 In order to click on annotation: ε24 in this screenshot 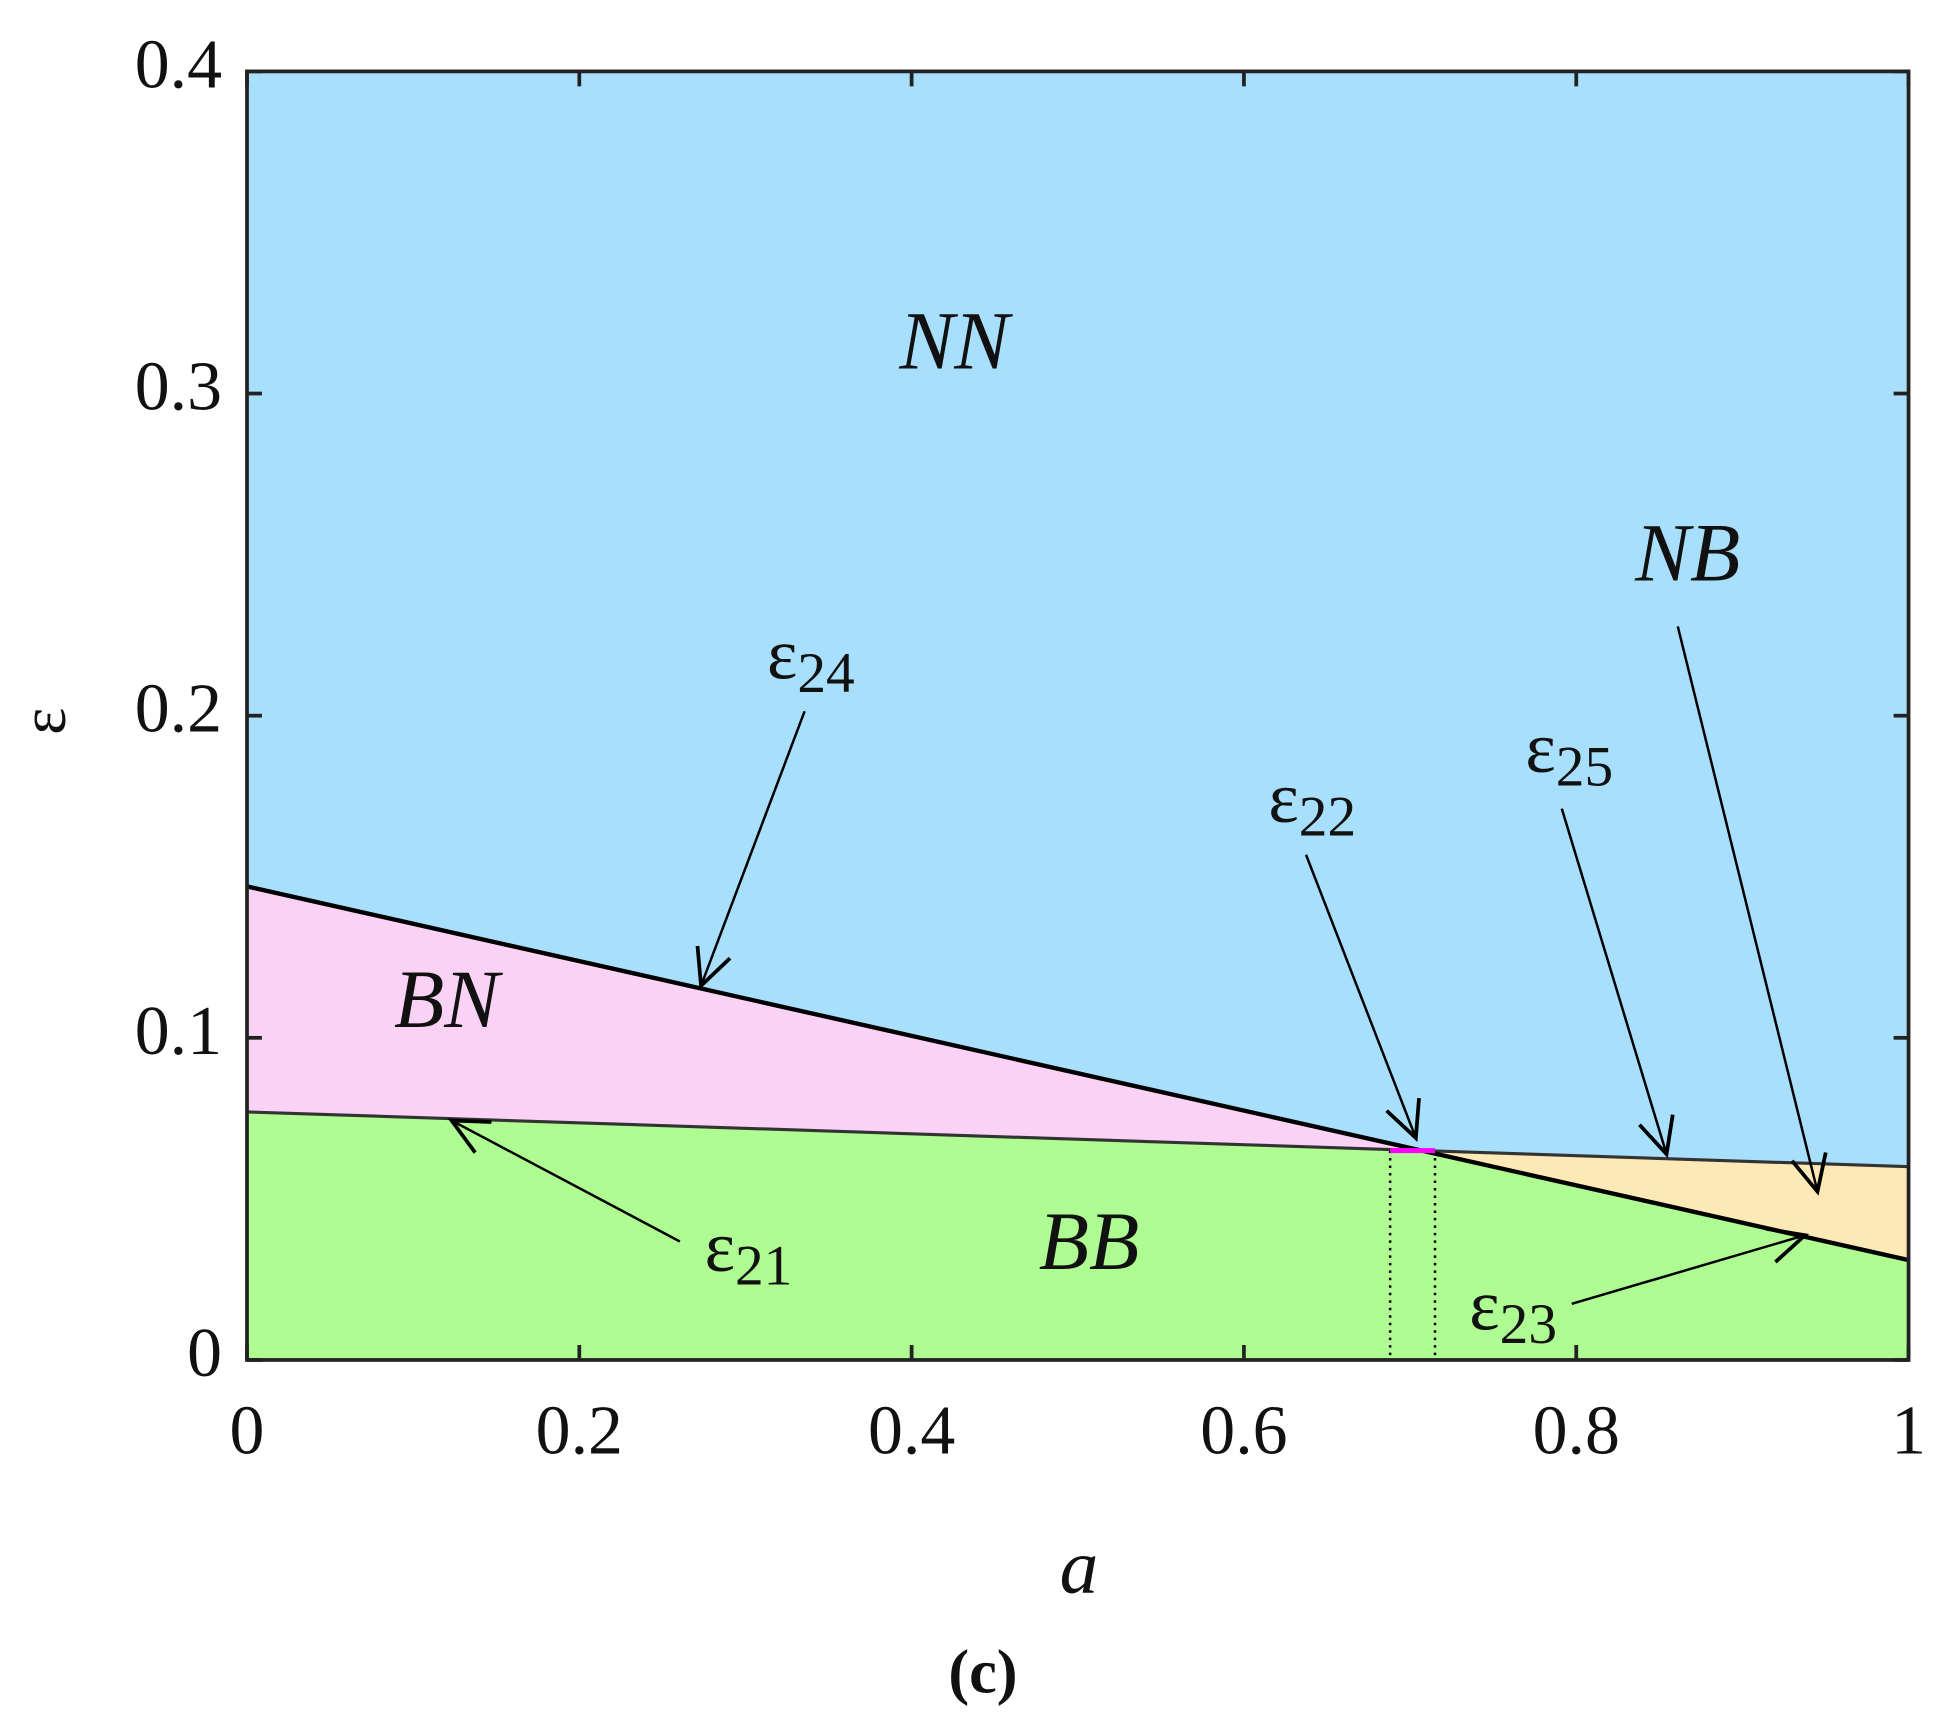, I will do `click(811, 659)`.